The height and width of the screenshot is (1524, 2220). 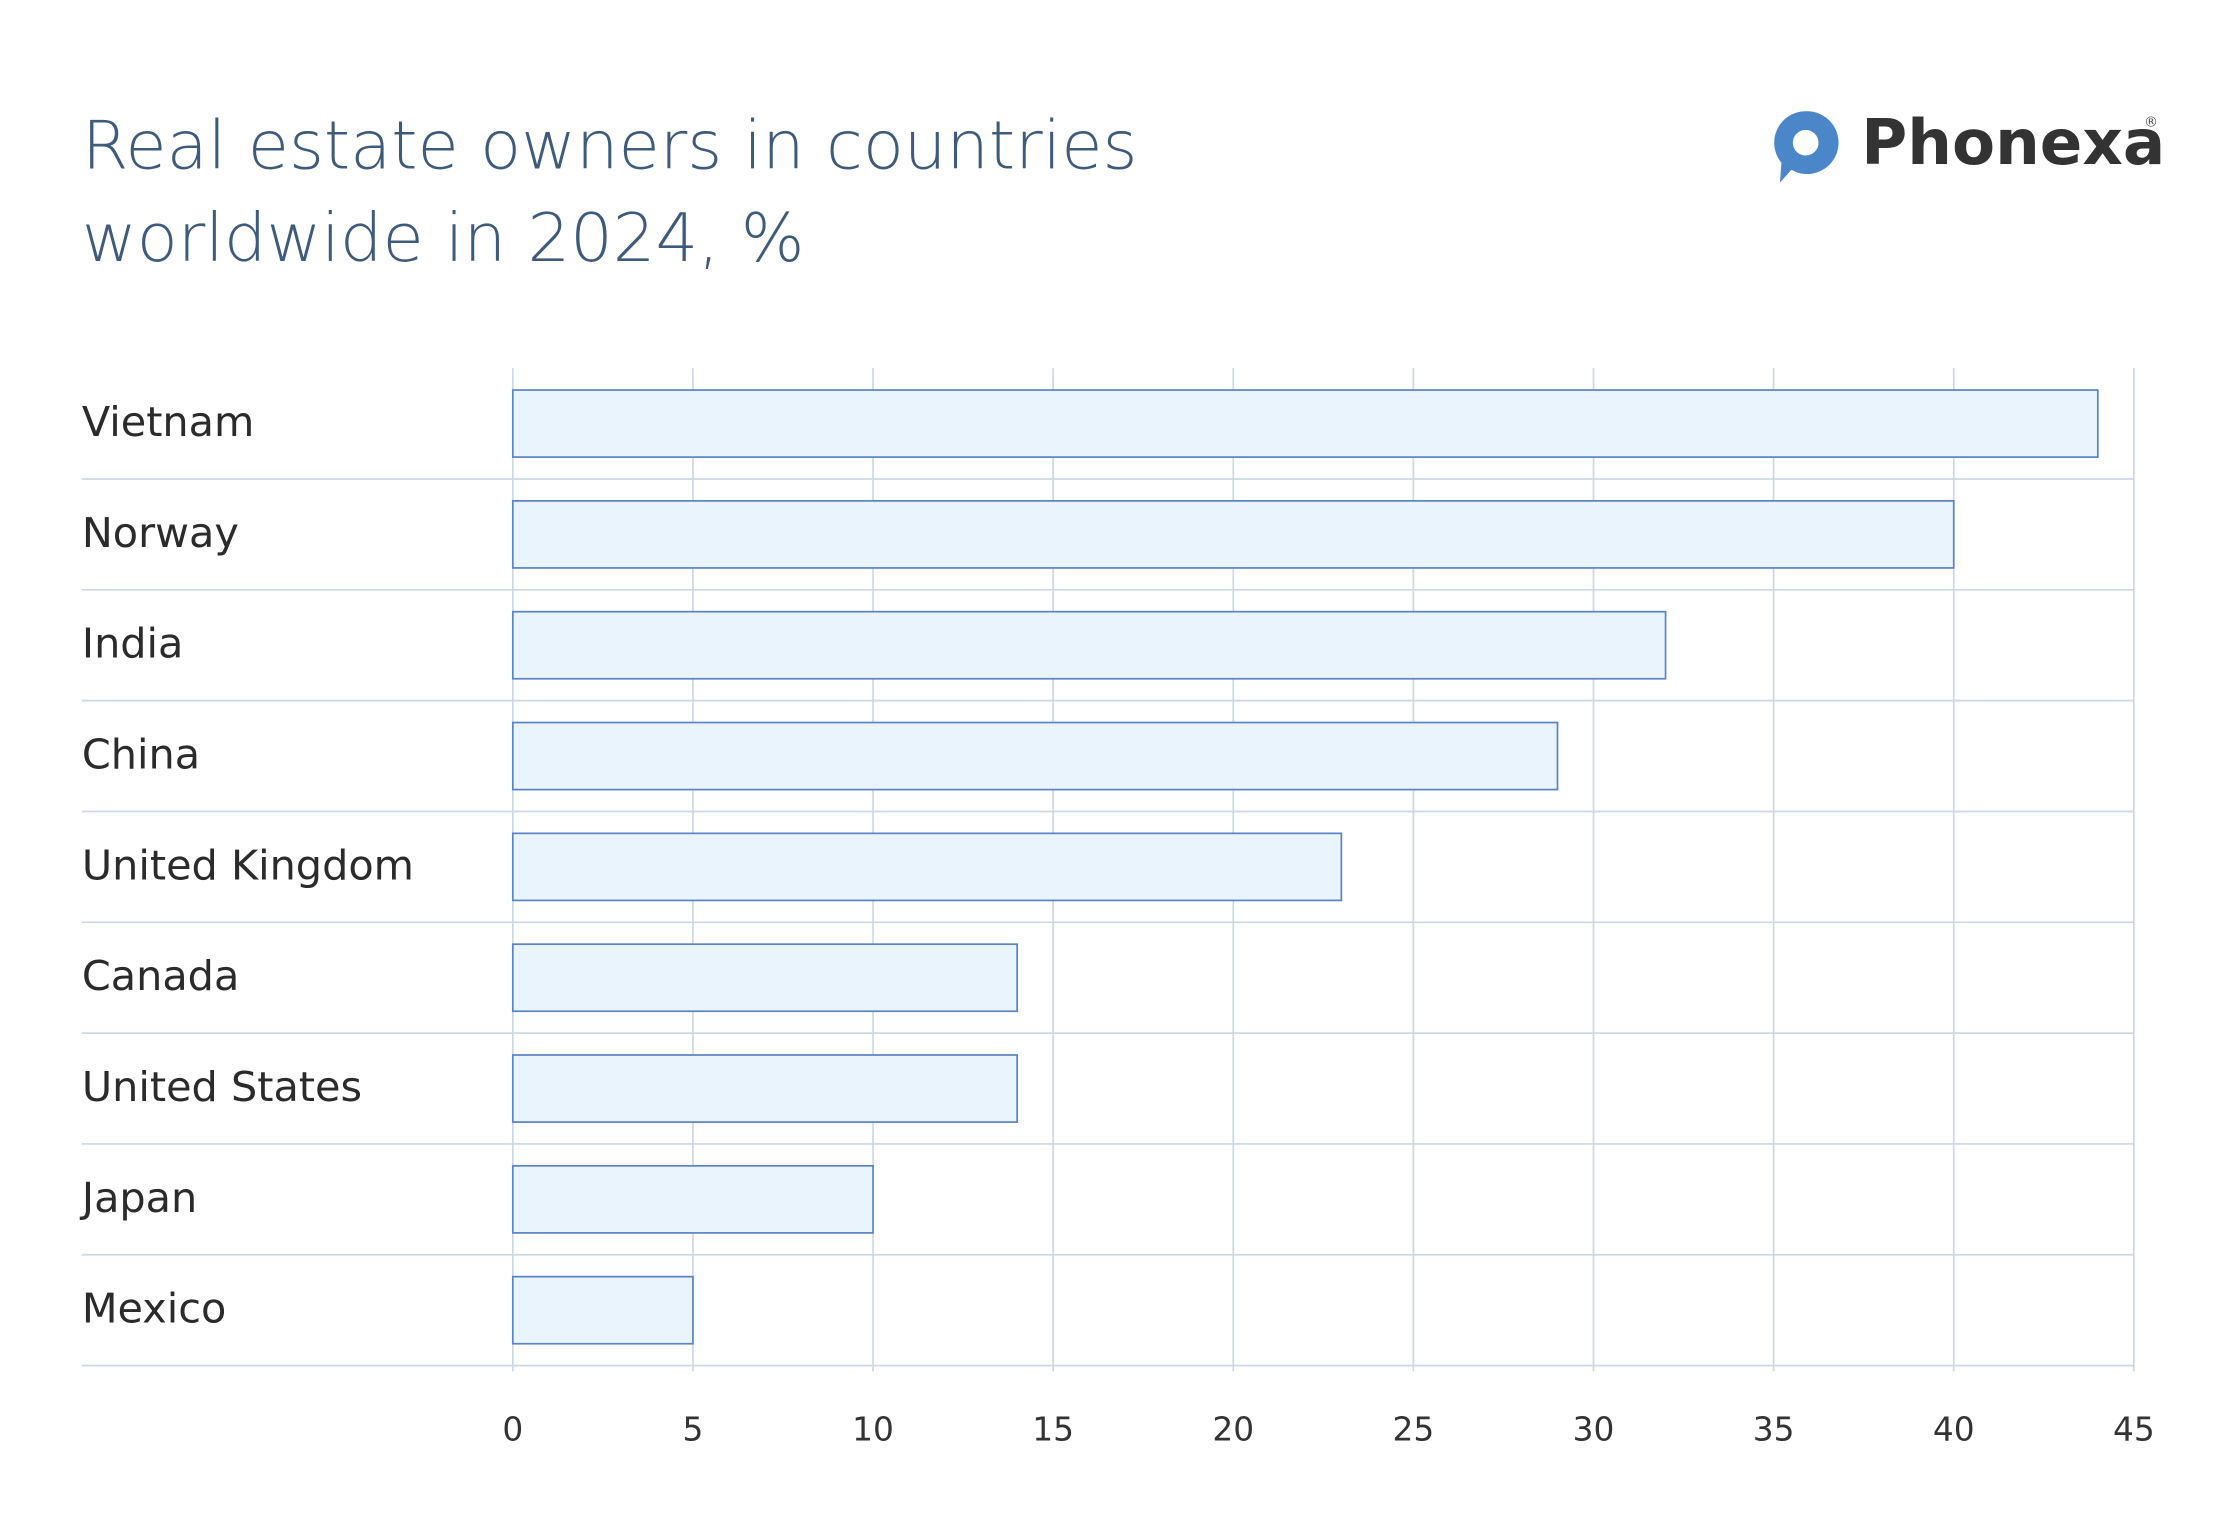 I want to click on y-tick-label: Mexico, so click(x=154, y=1309).